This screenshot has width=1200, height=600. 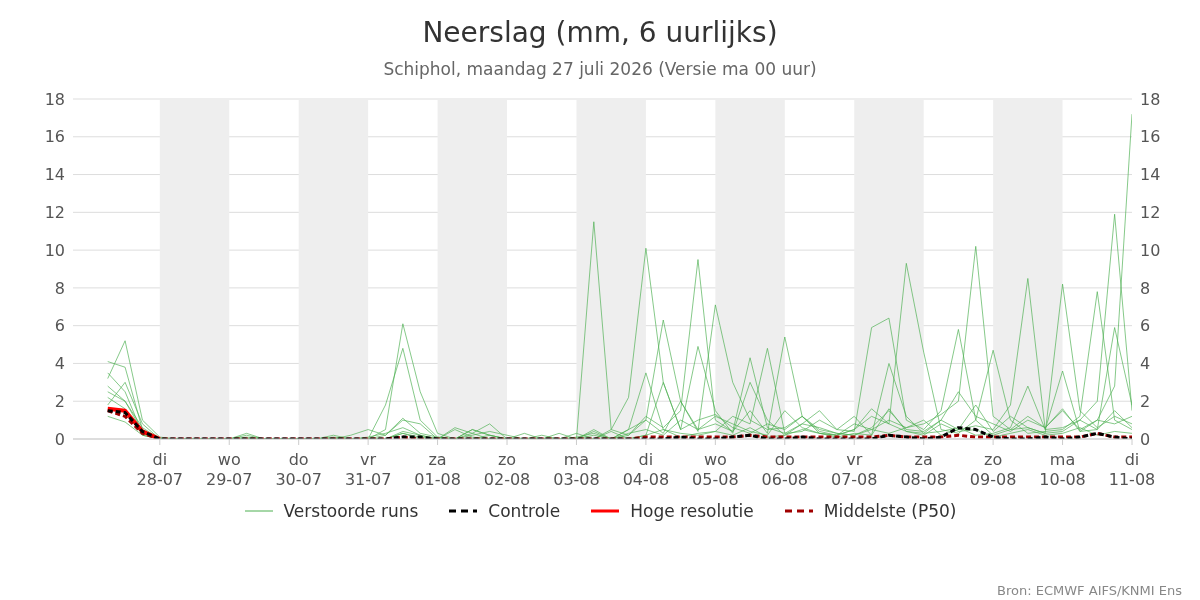 I want to click on y-tick-label: 0, so click(x=59, y=439).